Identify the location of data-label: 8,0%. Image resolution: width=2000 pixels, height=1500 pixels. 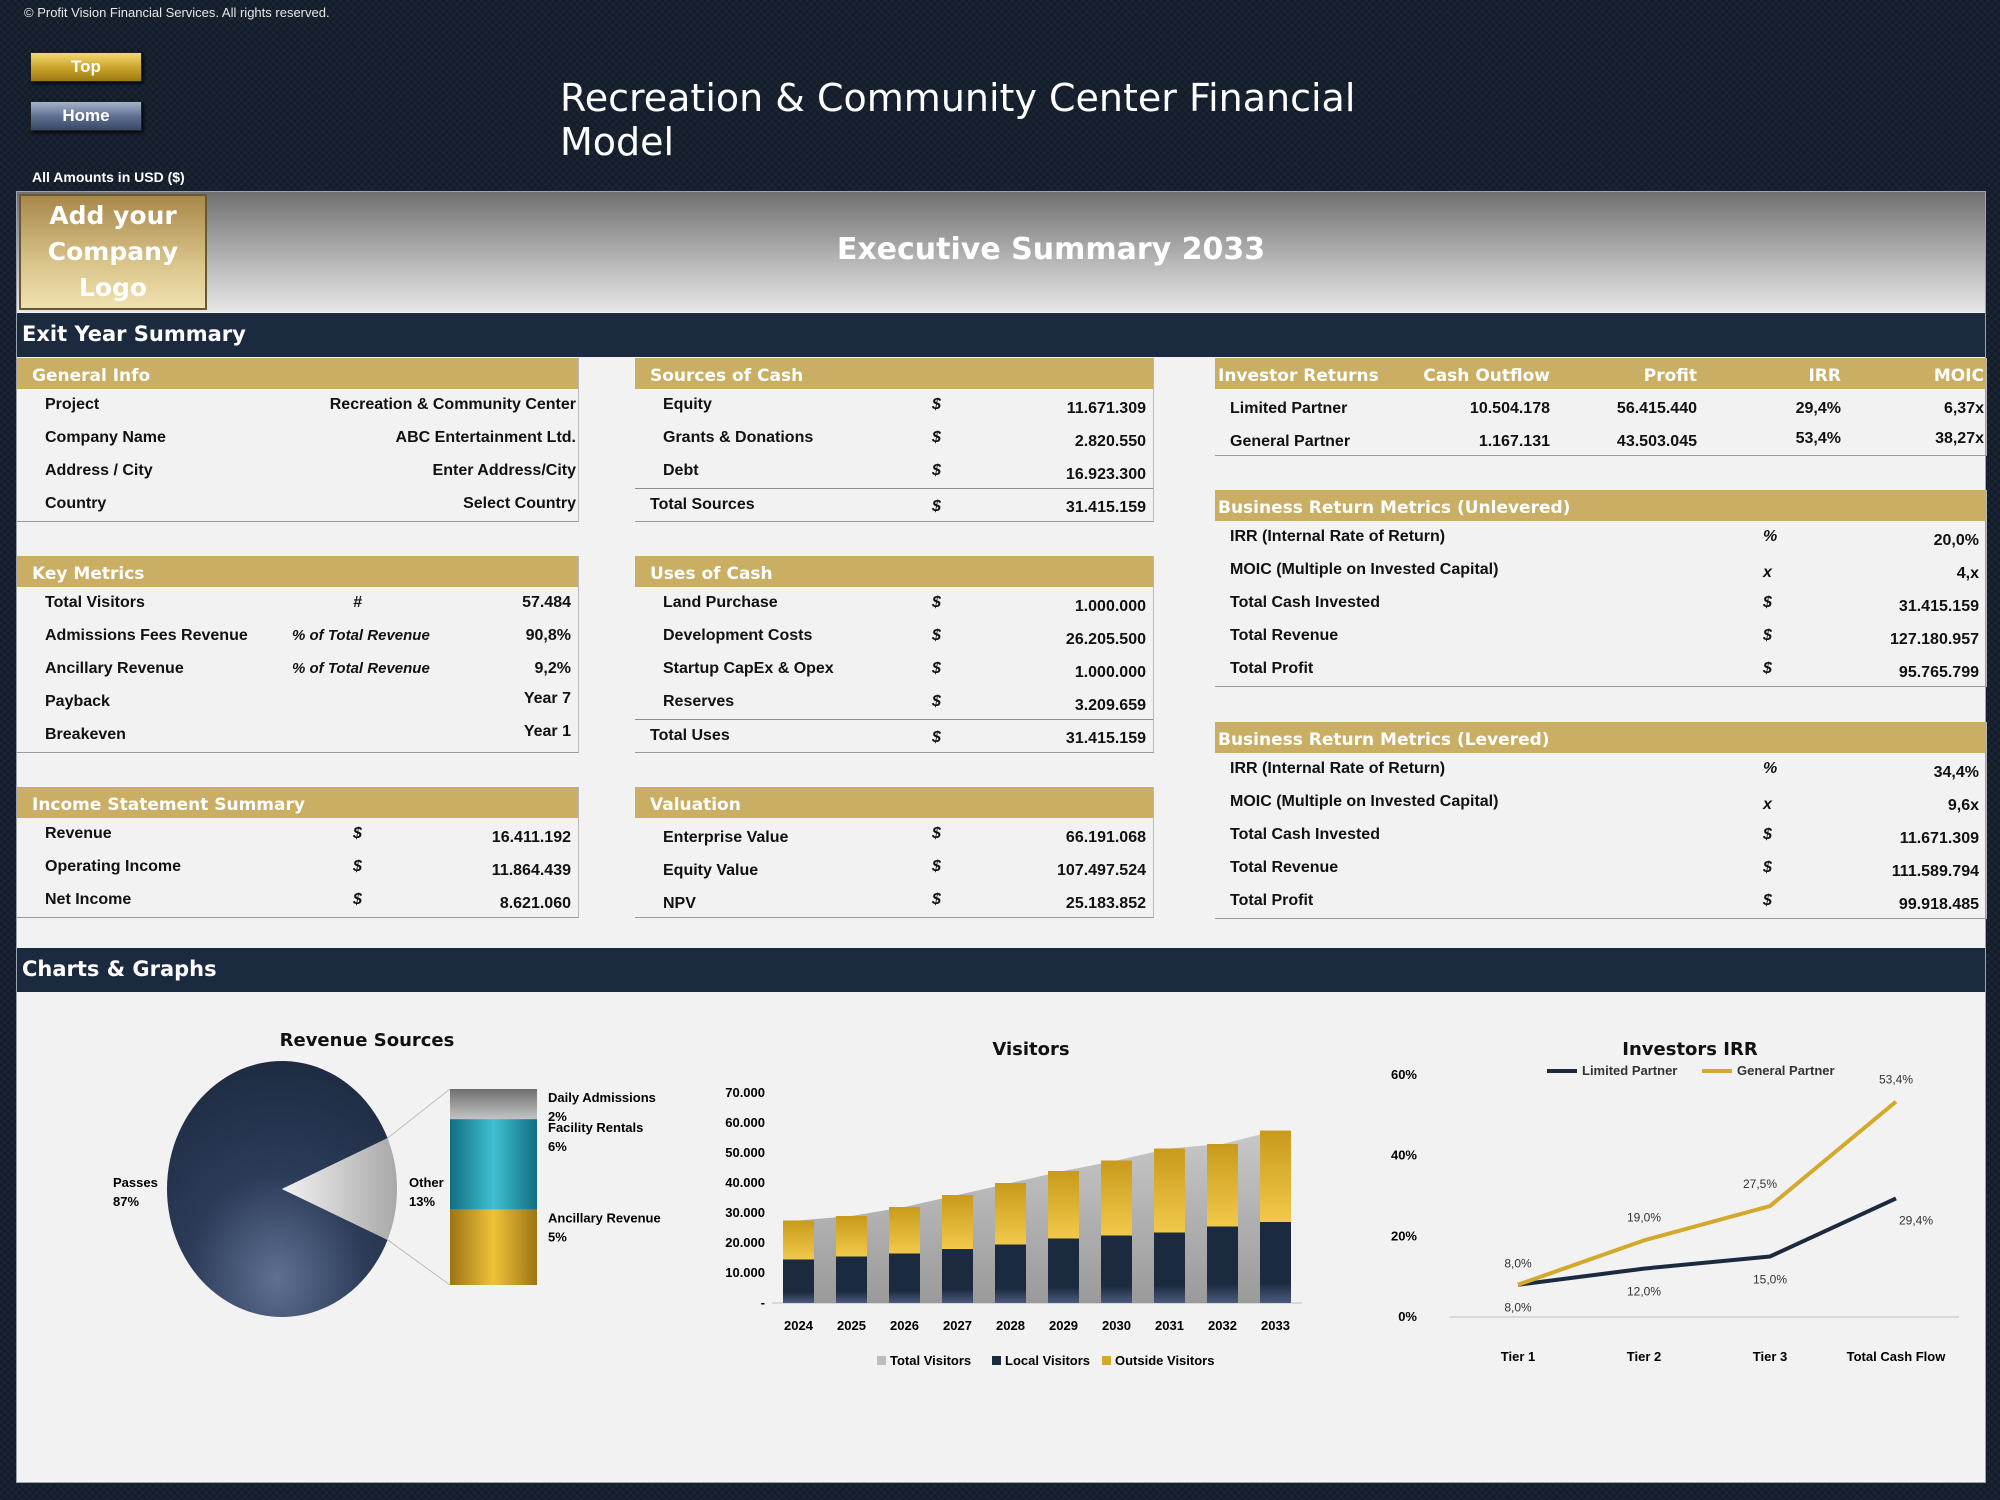
(1518, 1264).